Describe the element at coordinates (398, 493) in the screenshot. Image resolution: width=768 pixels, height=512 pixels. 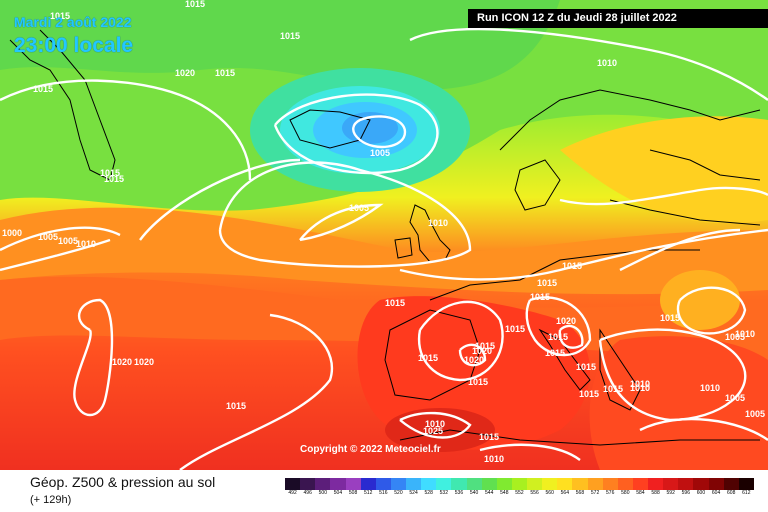
I see `colorbar-tick-label: 520` at that location.